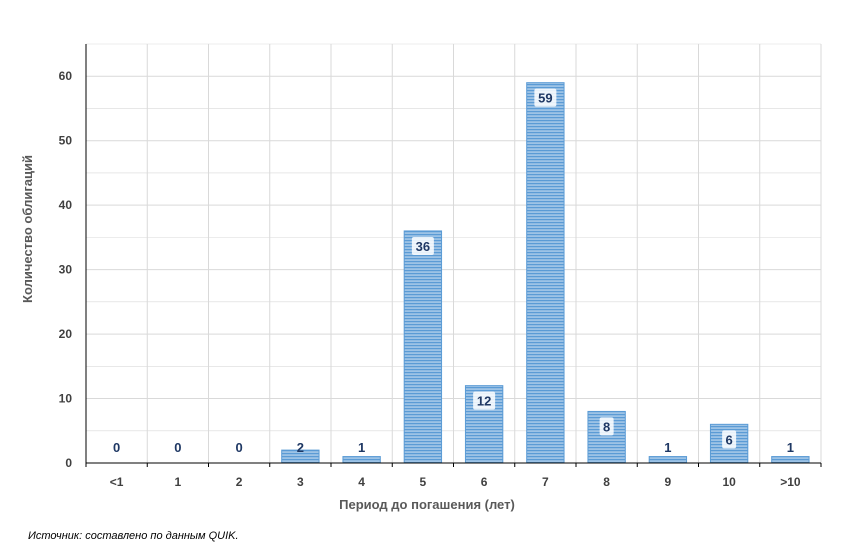 The width and height of the screenshot is (863, 560). What do you see at coordinates (790, 482) in the screenshot?
I see `x-tick-label: >10` at bounding box center [790, 482].